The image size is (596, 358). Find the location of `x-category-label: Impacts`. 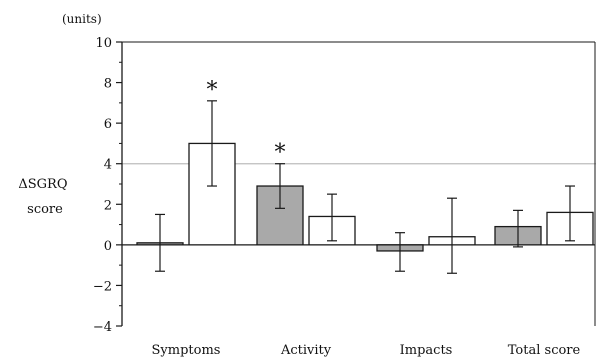

x-category-label: Impacts is located at coordinates (426, 350).